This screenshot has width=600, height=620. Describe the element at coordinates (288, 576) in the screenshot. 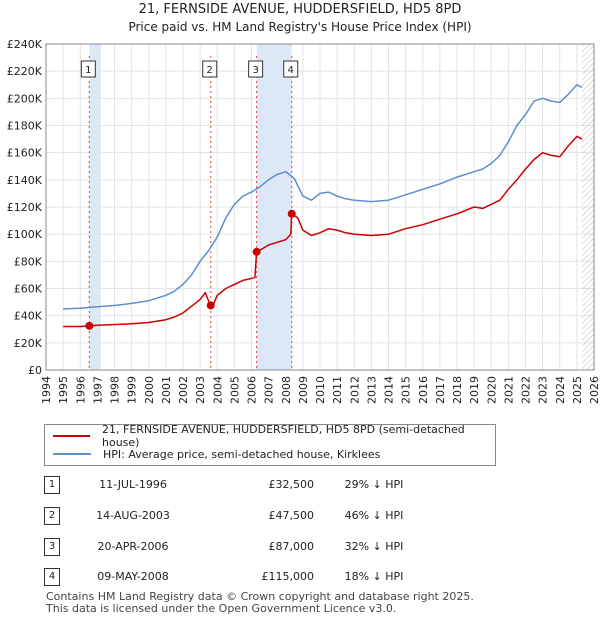

I see `transaction-price: £115,000` at that location.